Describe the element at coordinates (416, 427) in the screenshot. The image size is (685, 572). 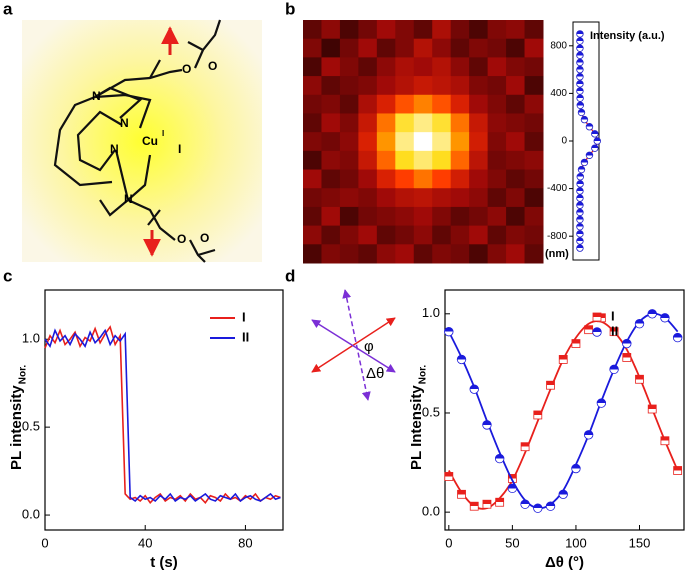
I see `y-axis-label: PL Intensity` at that location.